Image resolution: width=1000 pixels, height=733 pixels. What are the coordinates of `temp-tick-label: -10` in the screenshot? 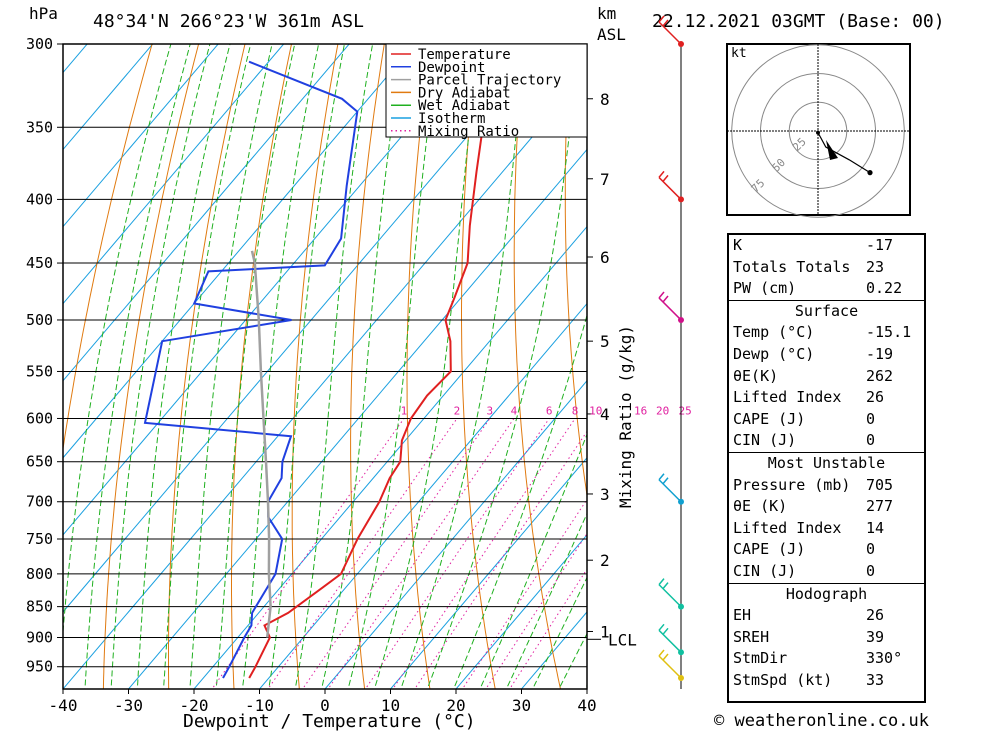 It's located at (259, 705).